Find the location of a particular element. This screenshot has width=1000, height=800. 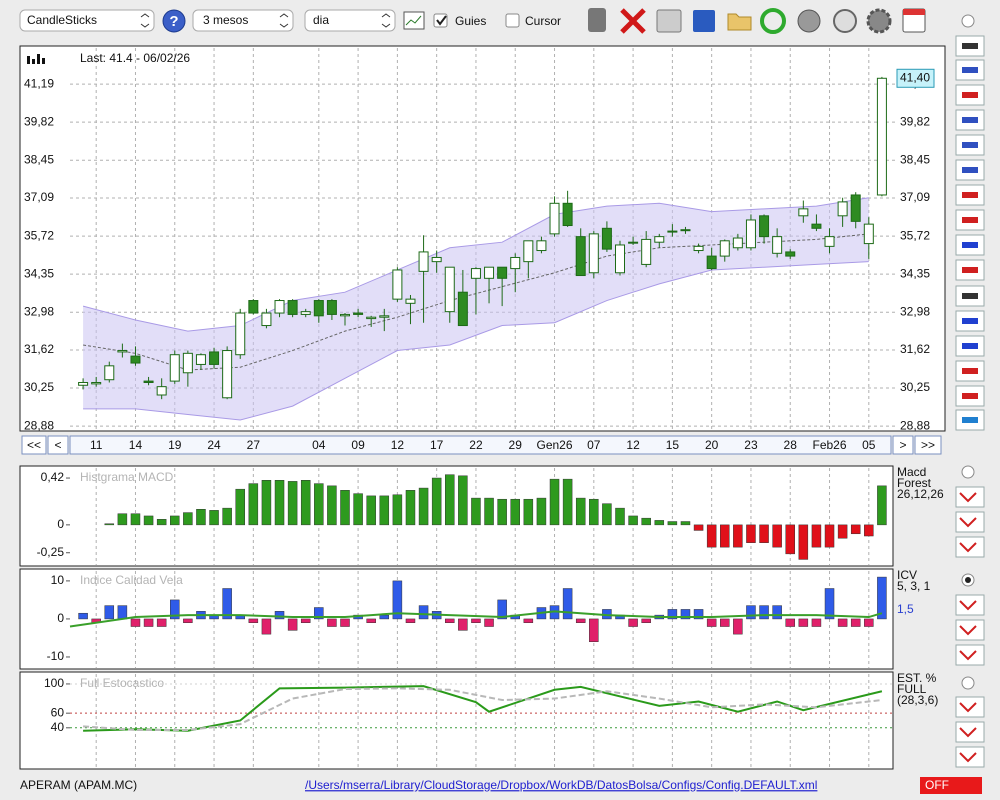

last-price-label: 41,40 is located at coordinates (915, 77).